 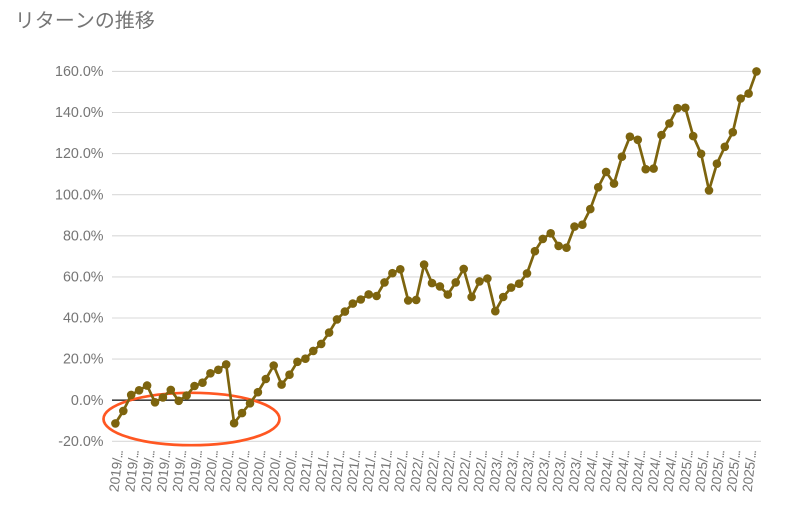 I want to click on svg-text: 20.0%, so click(x=83, y=360).